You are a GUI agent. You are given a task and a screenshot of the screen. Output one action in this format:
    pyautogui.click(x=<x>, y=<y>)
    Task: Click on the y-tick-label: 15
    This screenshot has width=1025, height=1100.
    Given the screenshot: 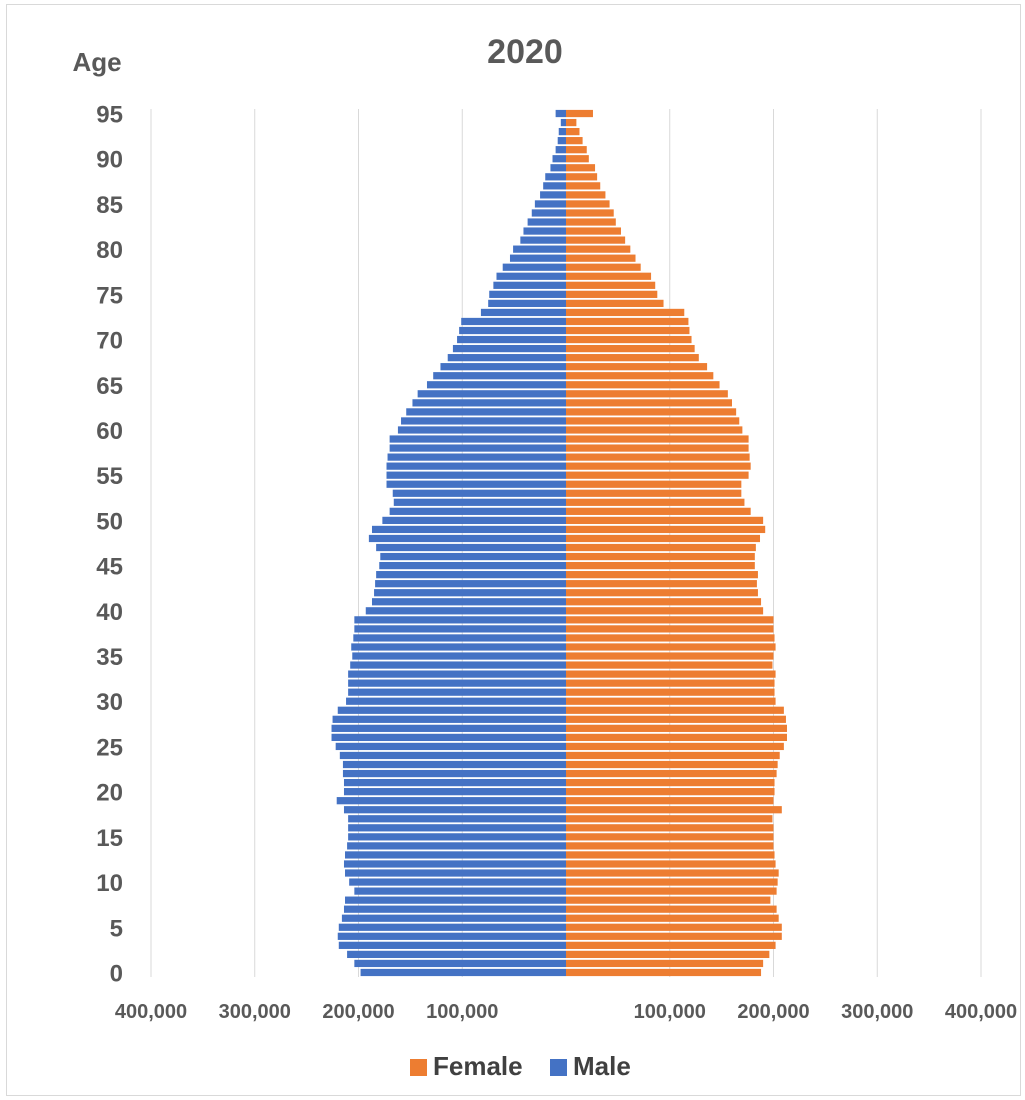 What is the action you would take?
    pyautogui.click(x=109, y=838)
    